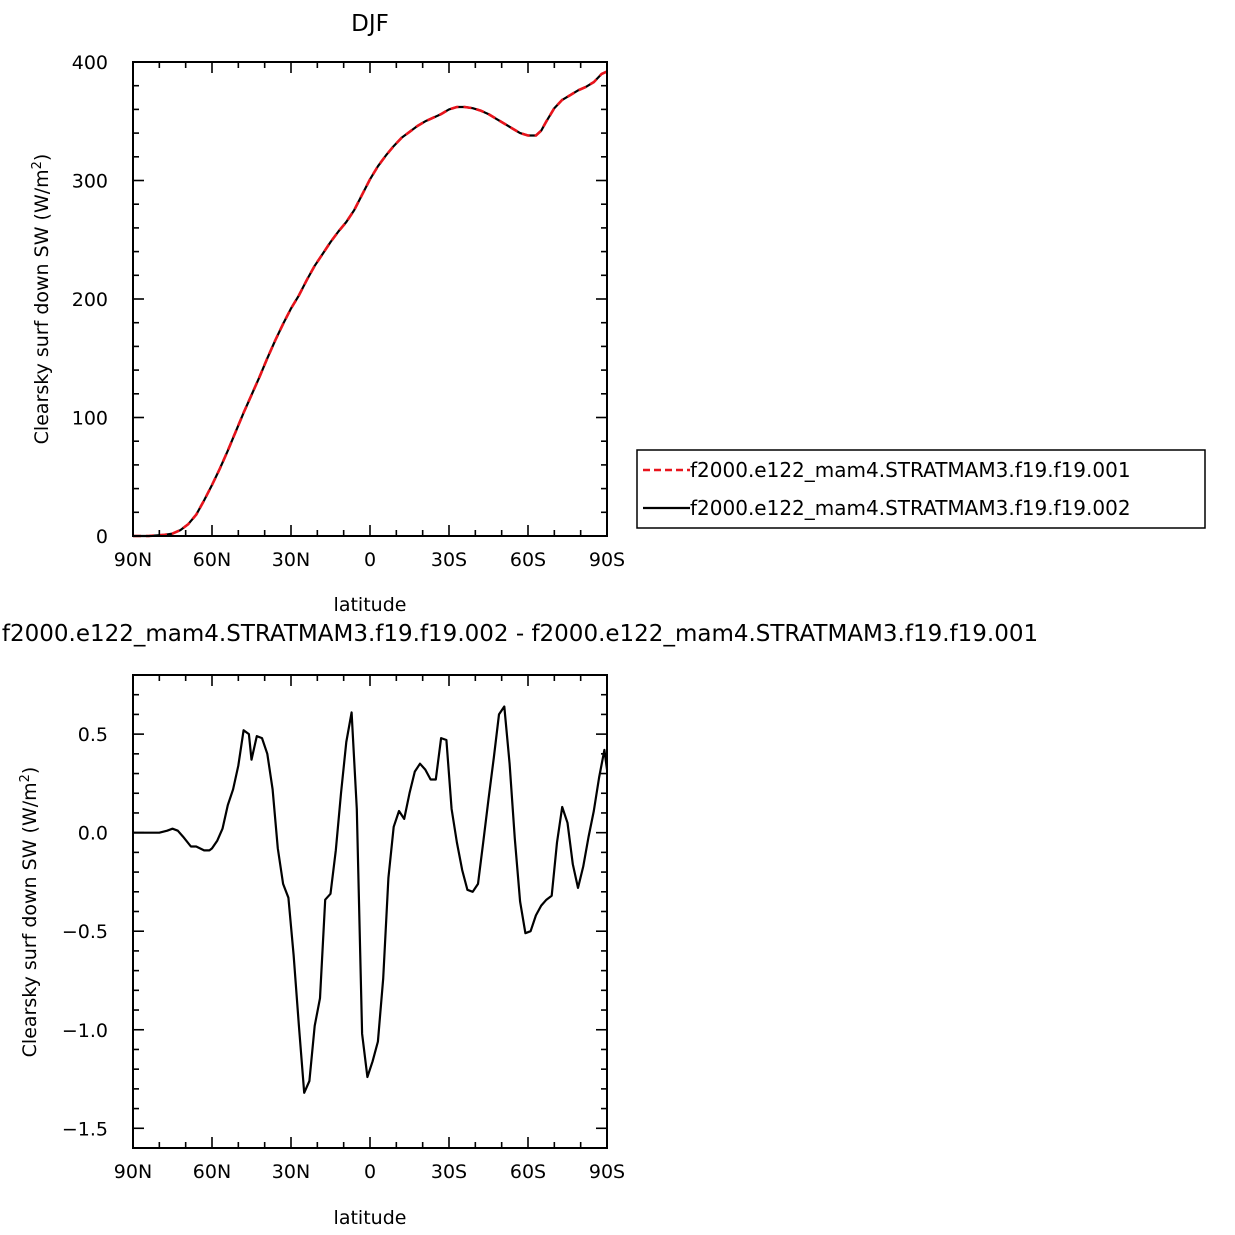 The height and width of the screenshot is (1235, 1235). I want to click on top-x-axis-label: latitude, so click(370, 605).